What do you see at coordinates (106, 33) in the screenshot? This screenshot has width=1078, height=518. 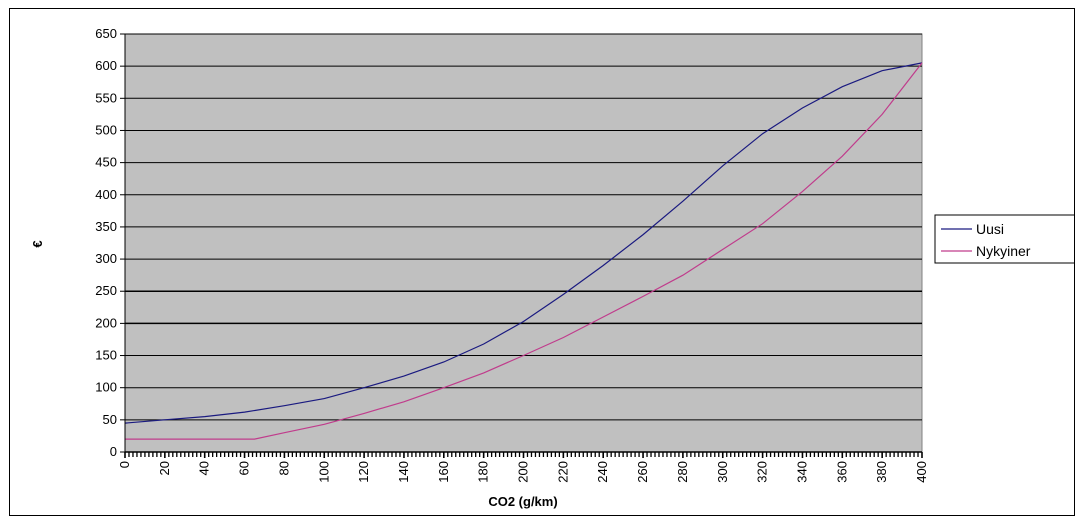 I see `y-tick-label: 650` at bounding box center [106, 33].